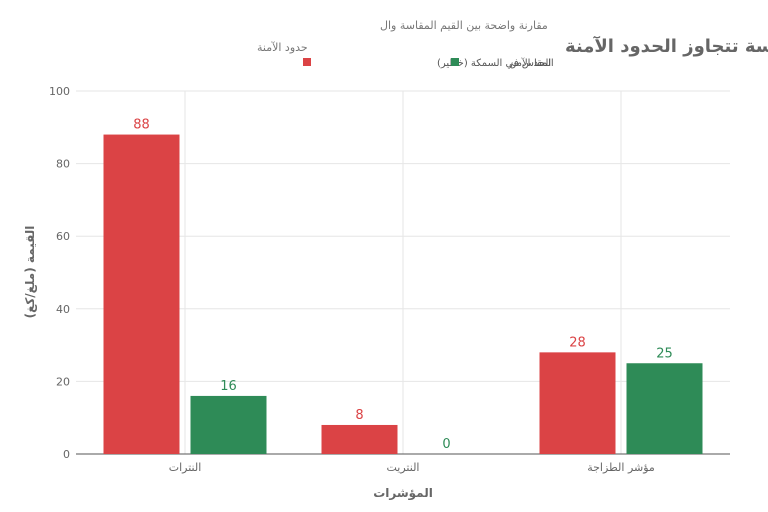 The image size is (768, 512). I want to click on y-tick-label: 40, so click(63, 309).